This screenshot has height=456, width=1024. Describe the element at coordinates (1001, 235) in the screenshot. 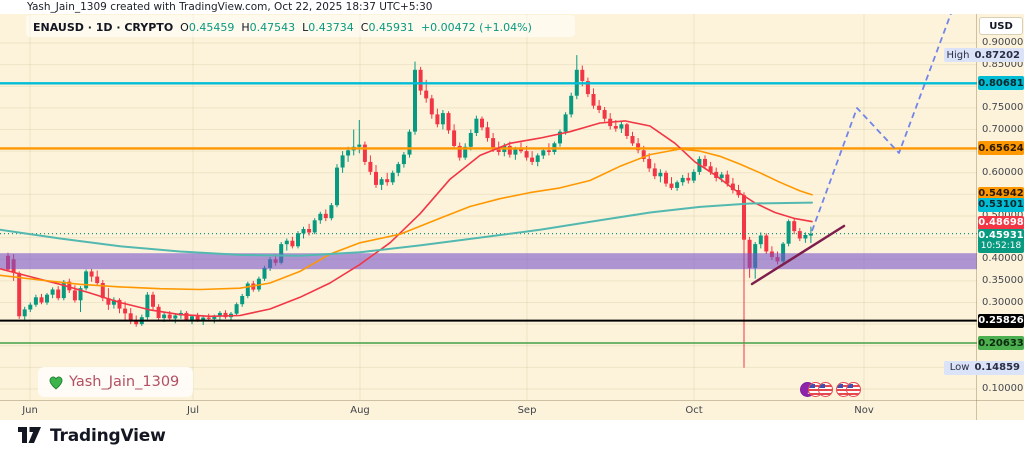

I see `badge-value: 0.45931` at that location.